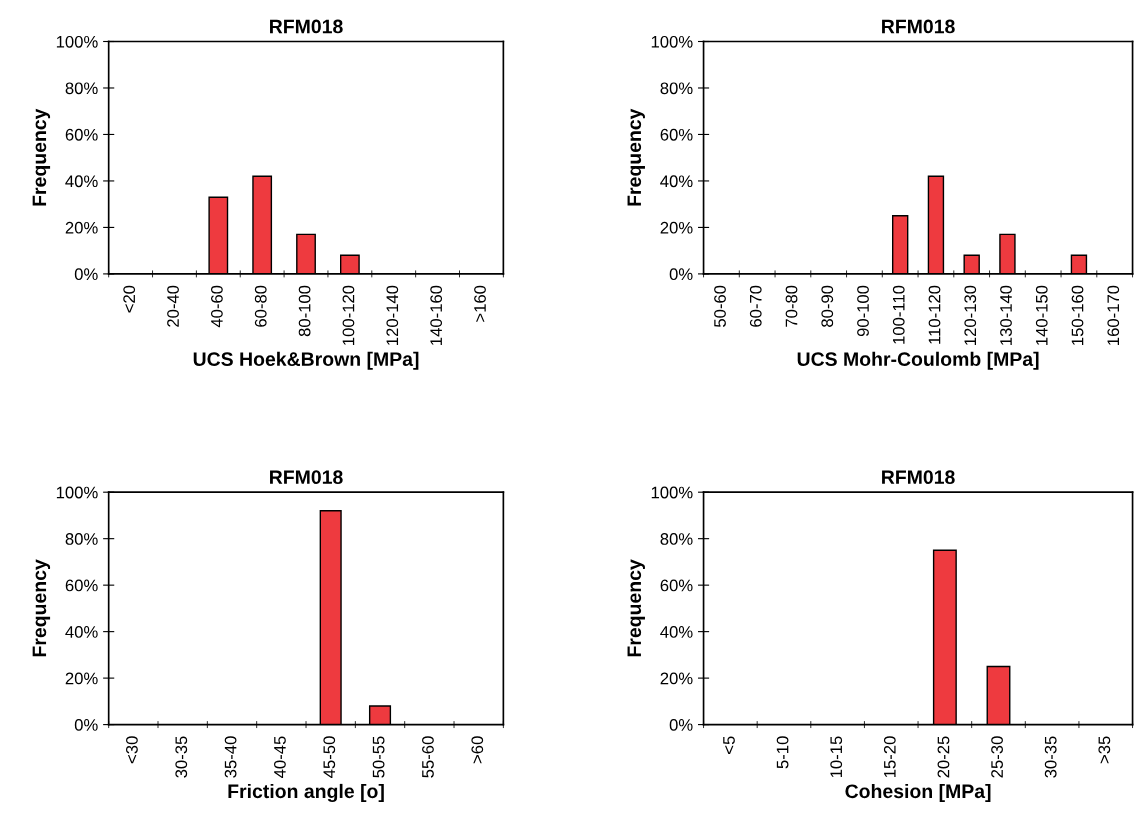 The image size is (1144, 830). I want to click on x-axis-title: Cohesion [MPa], so click(918, 793).